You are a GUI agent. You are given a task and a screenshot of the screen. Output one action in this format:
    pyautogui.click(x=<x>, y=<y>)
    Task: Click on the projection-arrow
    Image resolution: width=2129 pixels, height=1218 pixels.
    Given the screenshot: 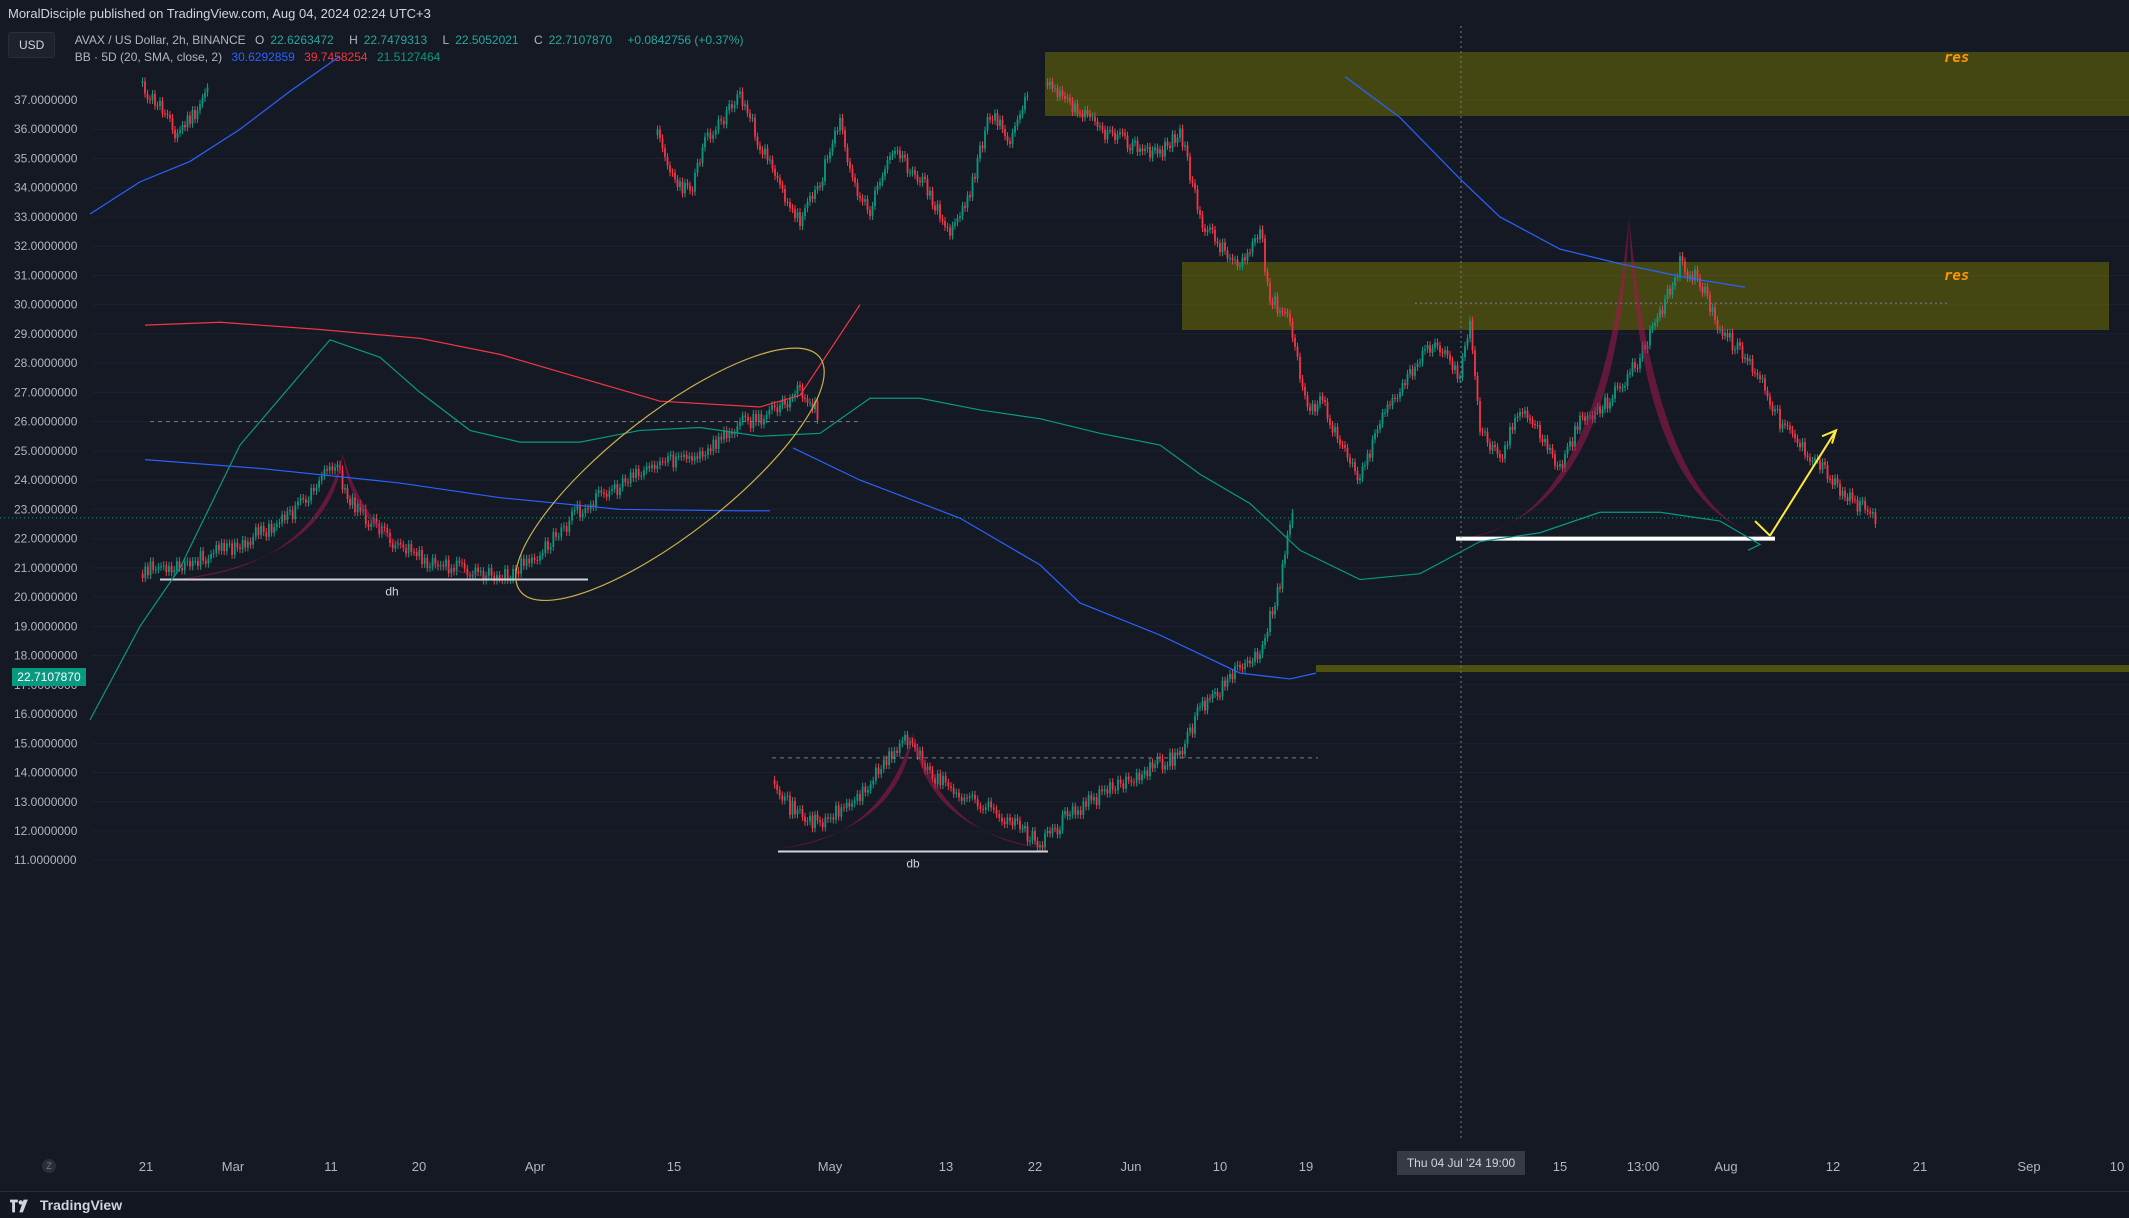 What is the action you would take?
    pyautogui.click(x=1803, y=483)
    